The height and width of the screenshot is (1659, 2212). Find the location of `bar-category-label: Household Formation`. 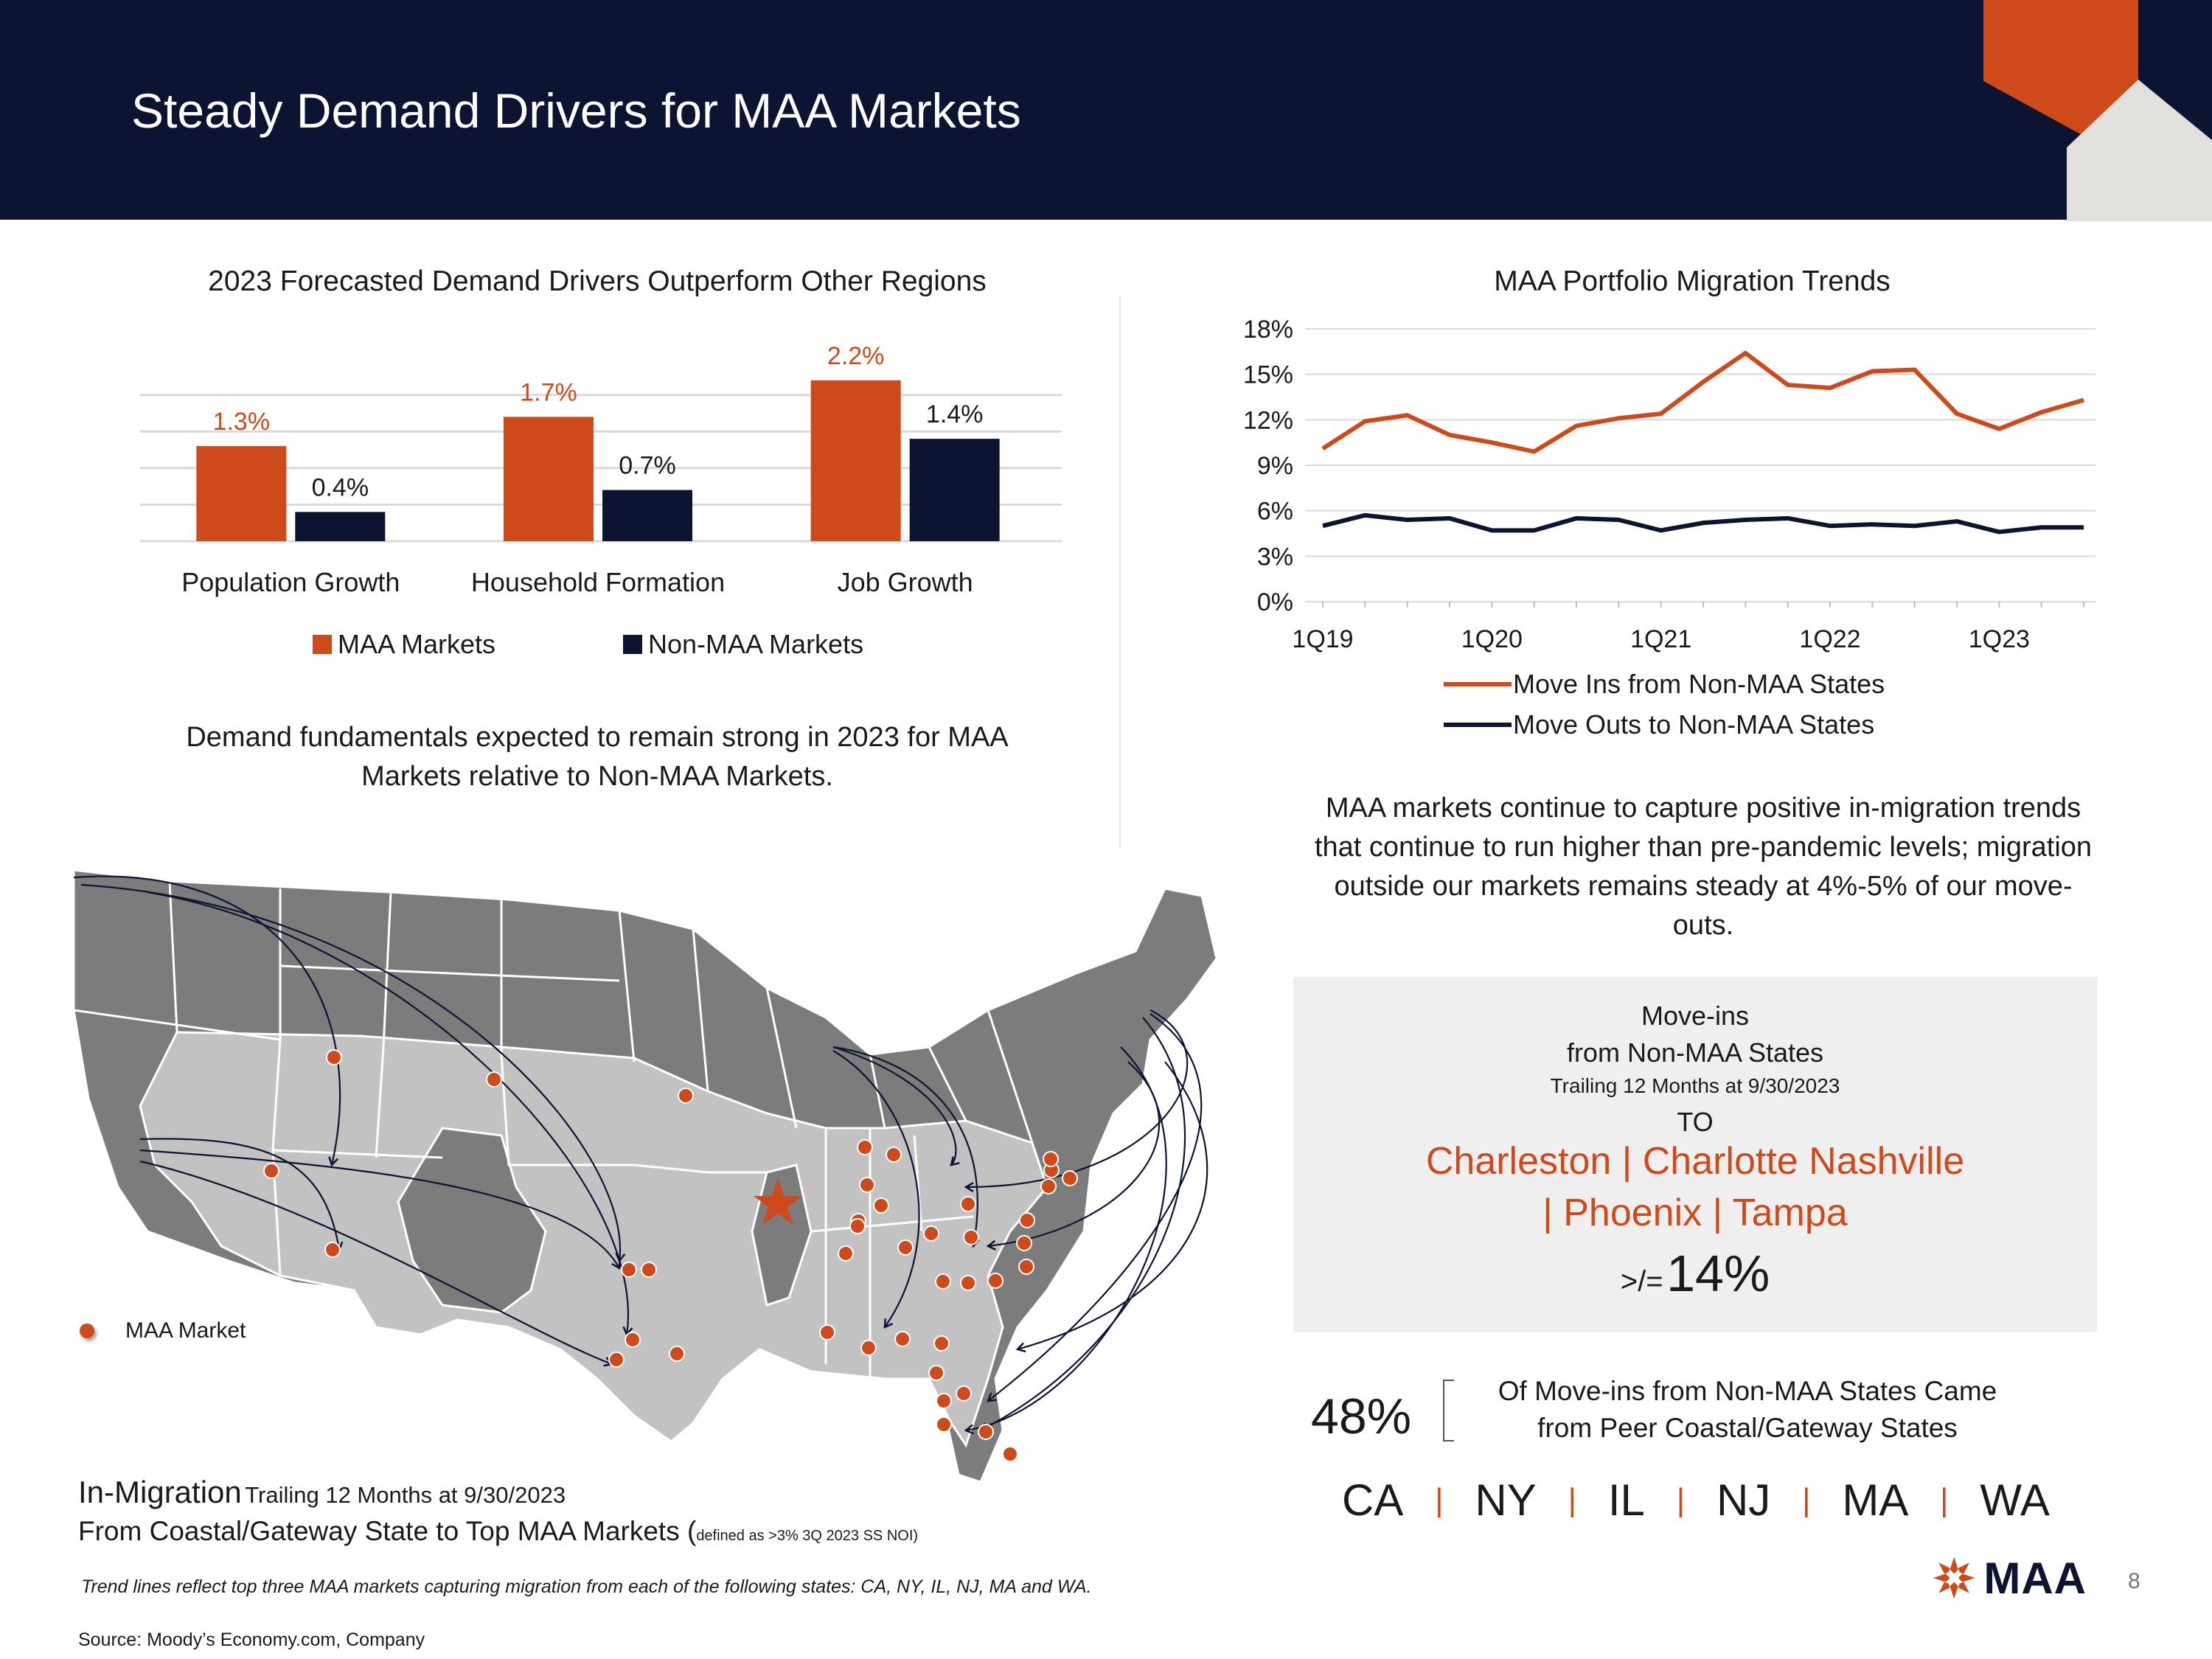

bar-category-label: Household Formation is located at coordinates (598, 582).